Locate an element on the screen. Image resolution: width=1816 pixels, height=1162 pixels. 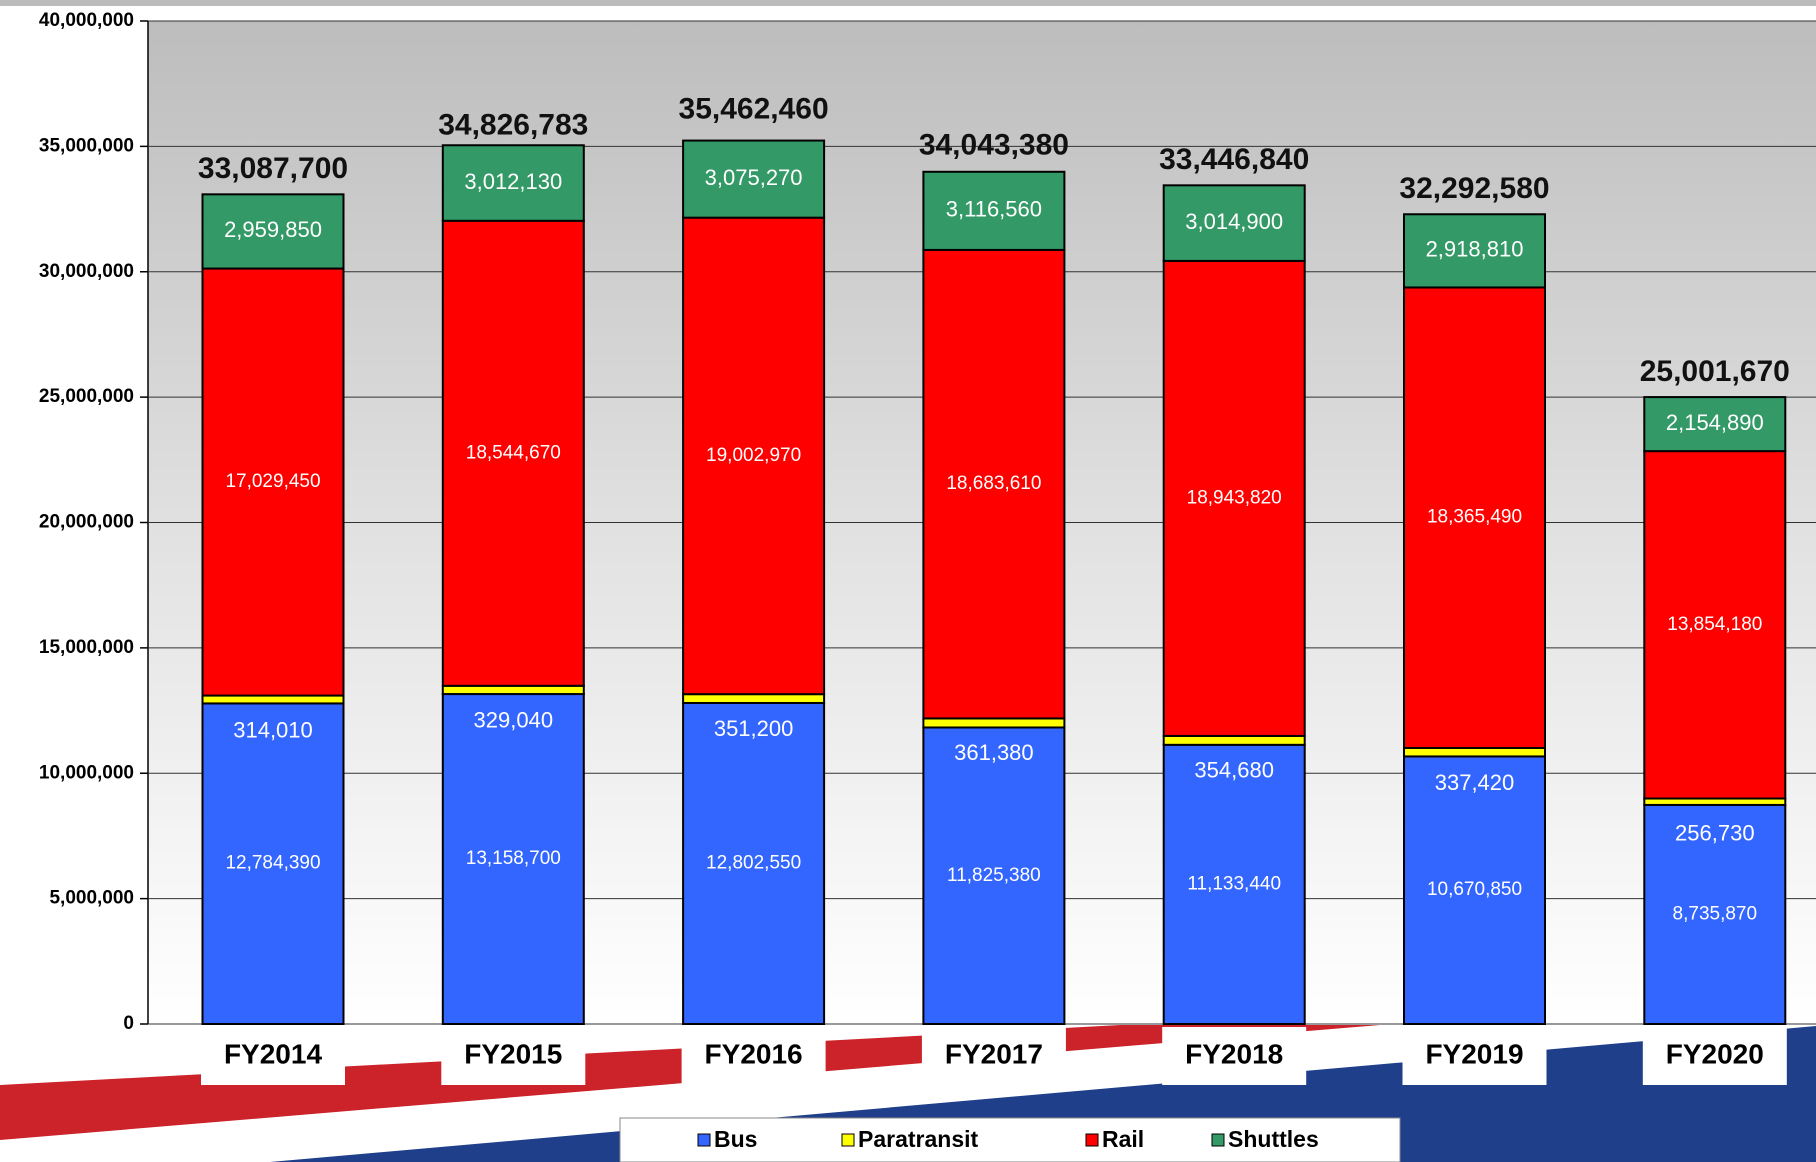
x-tick-label: FY2015 is located at coordinates (513, 1053).